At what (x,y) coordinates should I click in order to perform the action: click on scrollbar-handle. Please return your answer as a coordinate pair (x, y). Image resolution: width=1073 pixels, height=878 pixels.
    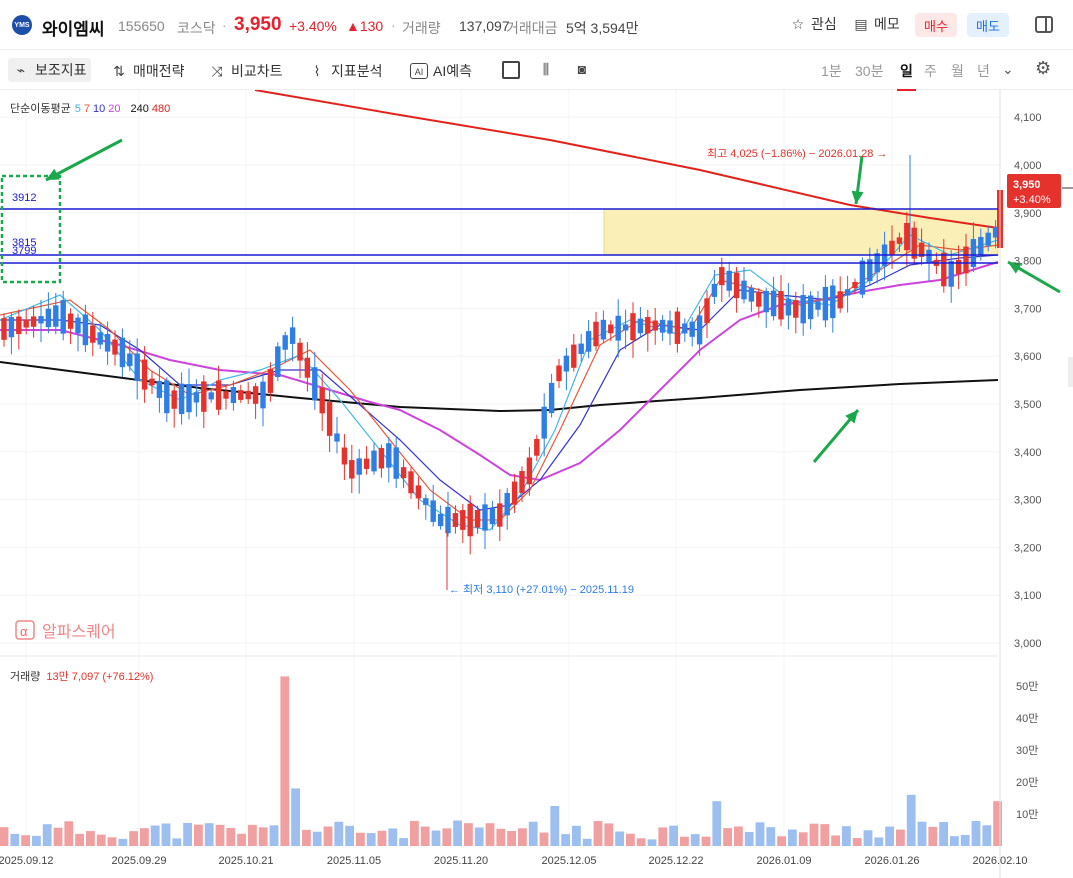
    Looking at the image, I should click on (1070, 372).